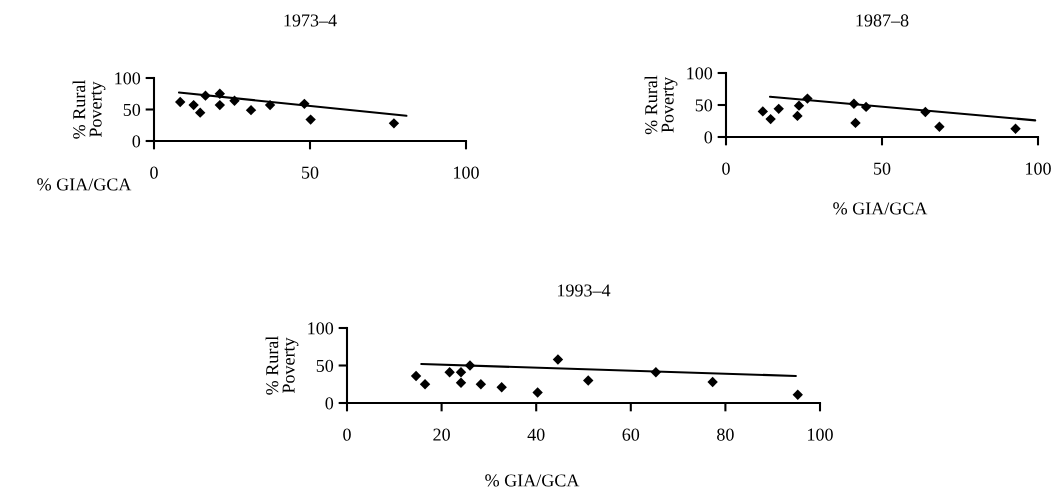 The image size is (1058, 495). Describe the element at coordinates (631, 434) in the screenshot. I see `x-tick-label: 60` at that location.